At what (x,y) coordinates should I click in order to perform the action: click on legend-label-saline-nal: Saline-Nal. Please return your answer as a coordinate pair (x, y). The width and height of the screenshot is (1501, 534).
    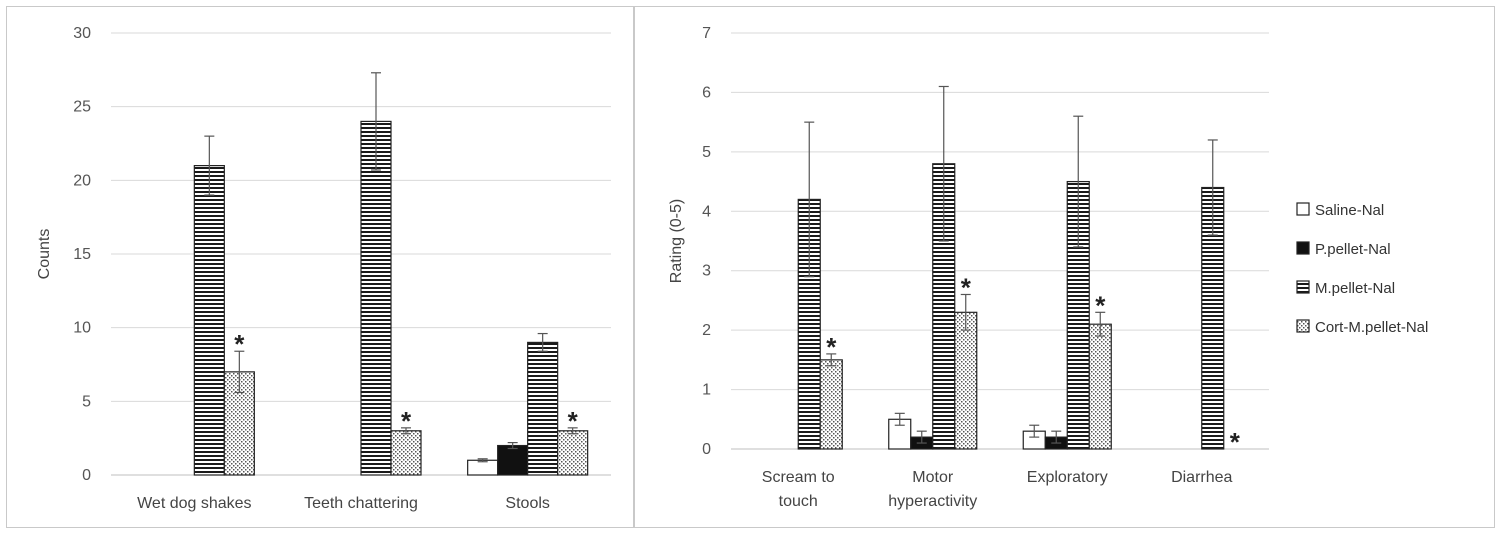
    Looking at the image, I should click on (1349, 210).